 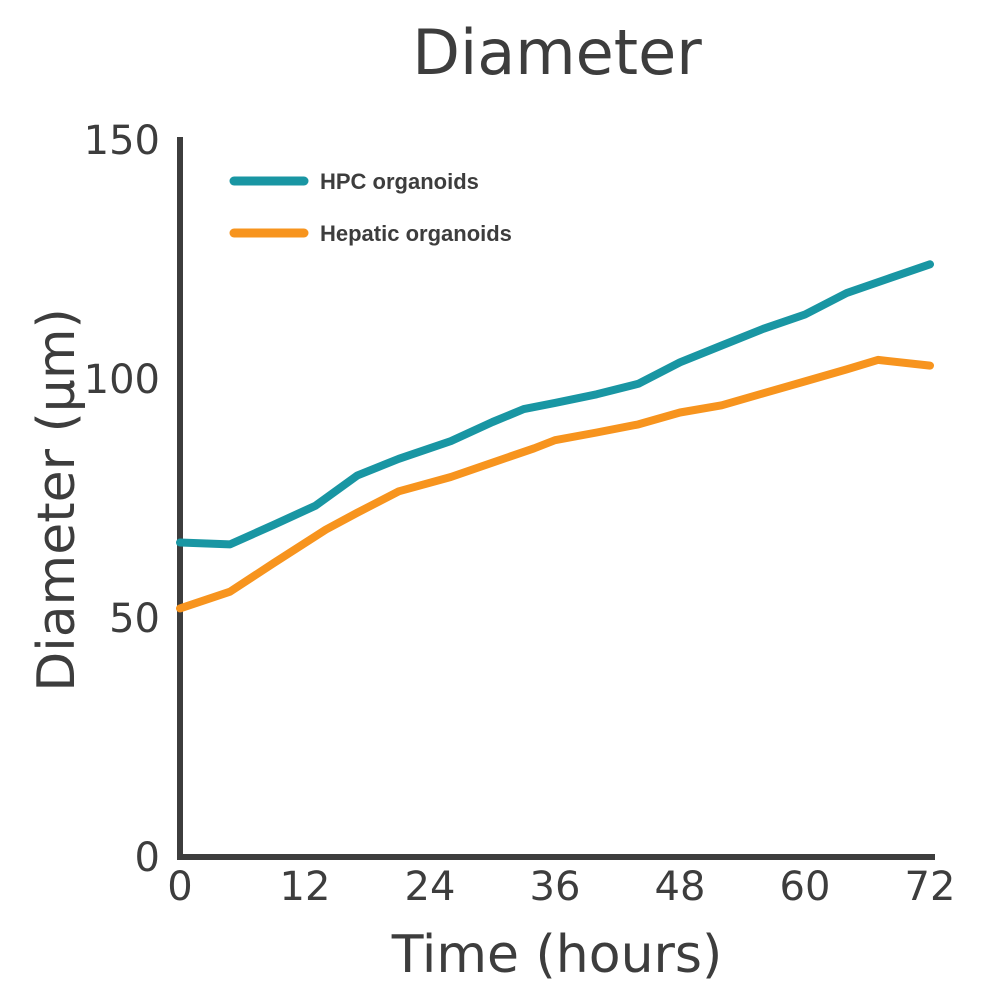 What do you see at coordinates (122, 499) in the screenshot?
I see `y-tick-labels: 0 50 100 150` at bounding box center [122, 499].